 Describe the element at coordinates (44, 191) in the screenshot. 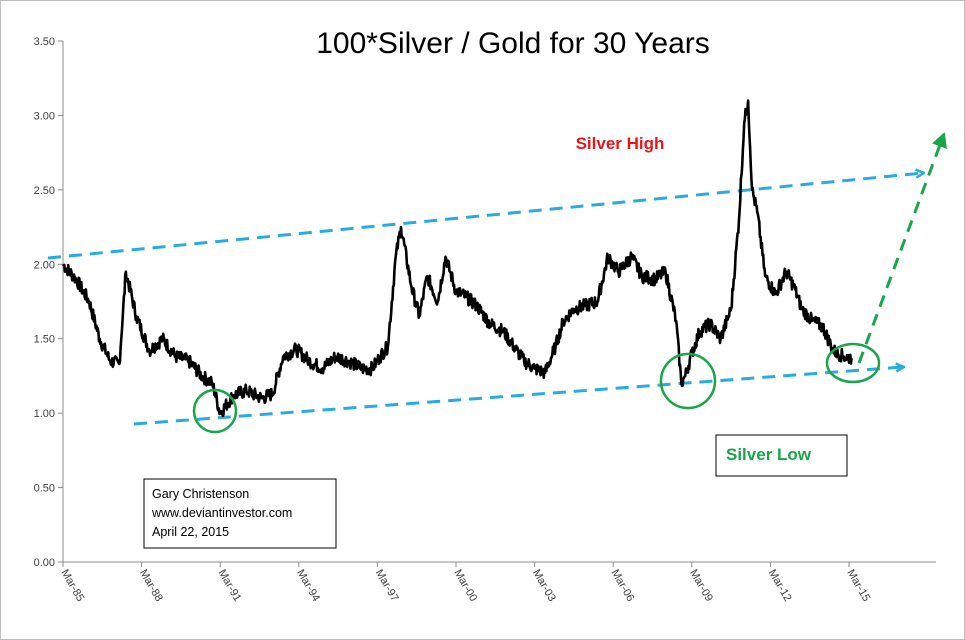

I see `y-tick-label: 2.50` at that location.